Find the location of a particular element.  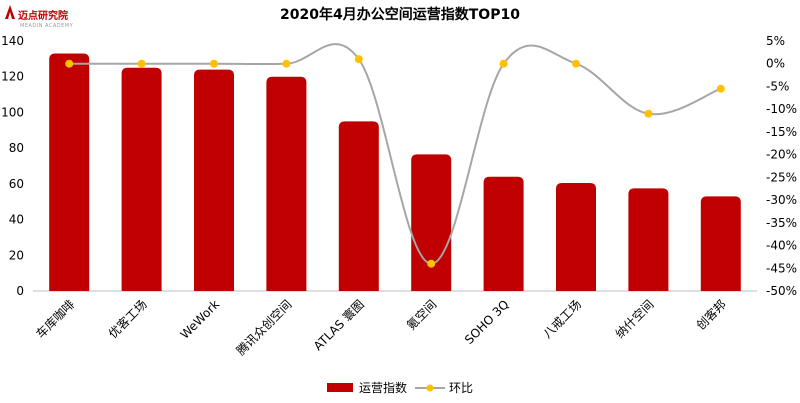

brand-logo: 迈点研究院 MEADIN ACADEMY is located at coordinates (41, 18).